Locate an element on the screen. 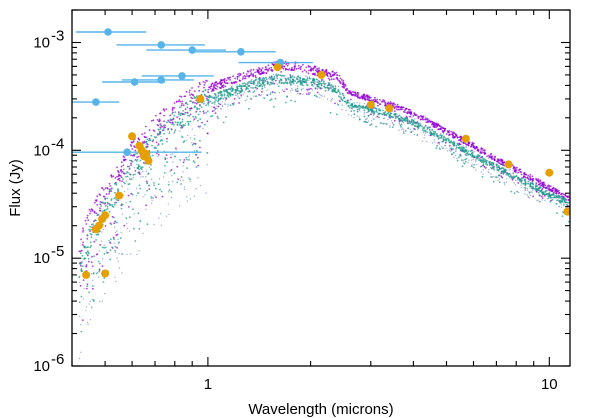 The image size is (598, 418). upper-limit-point is located at coordinates (192, 50).